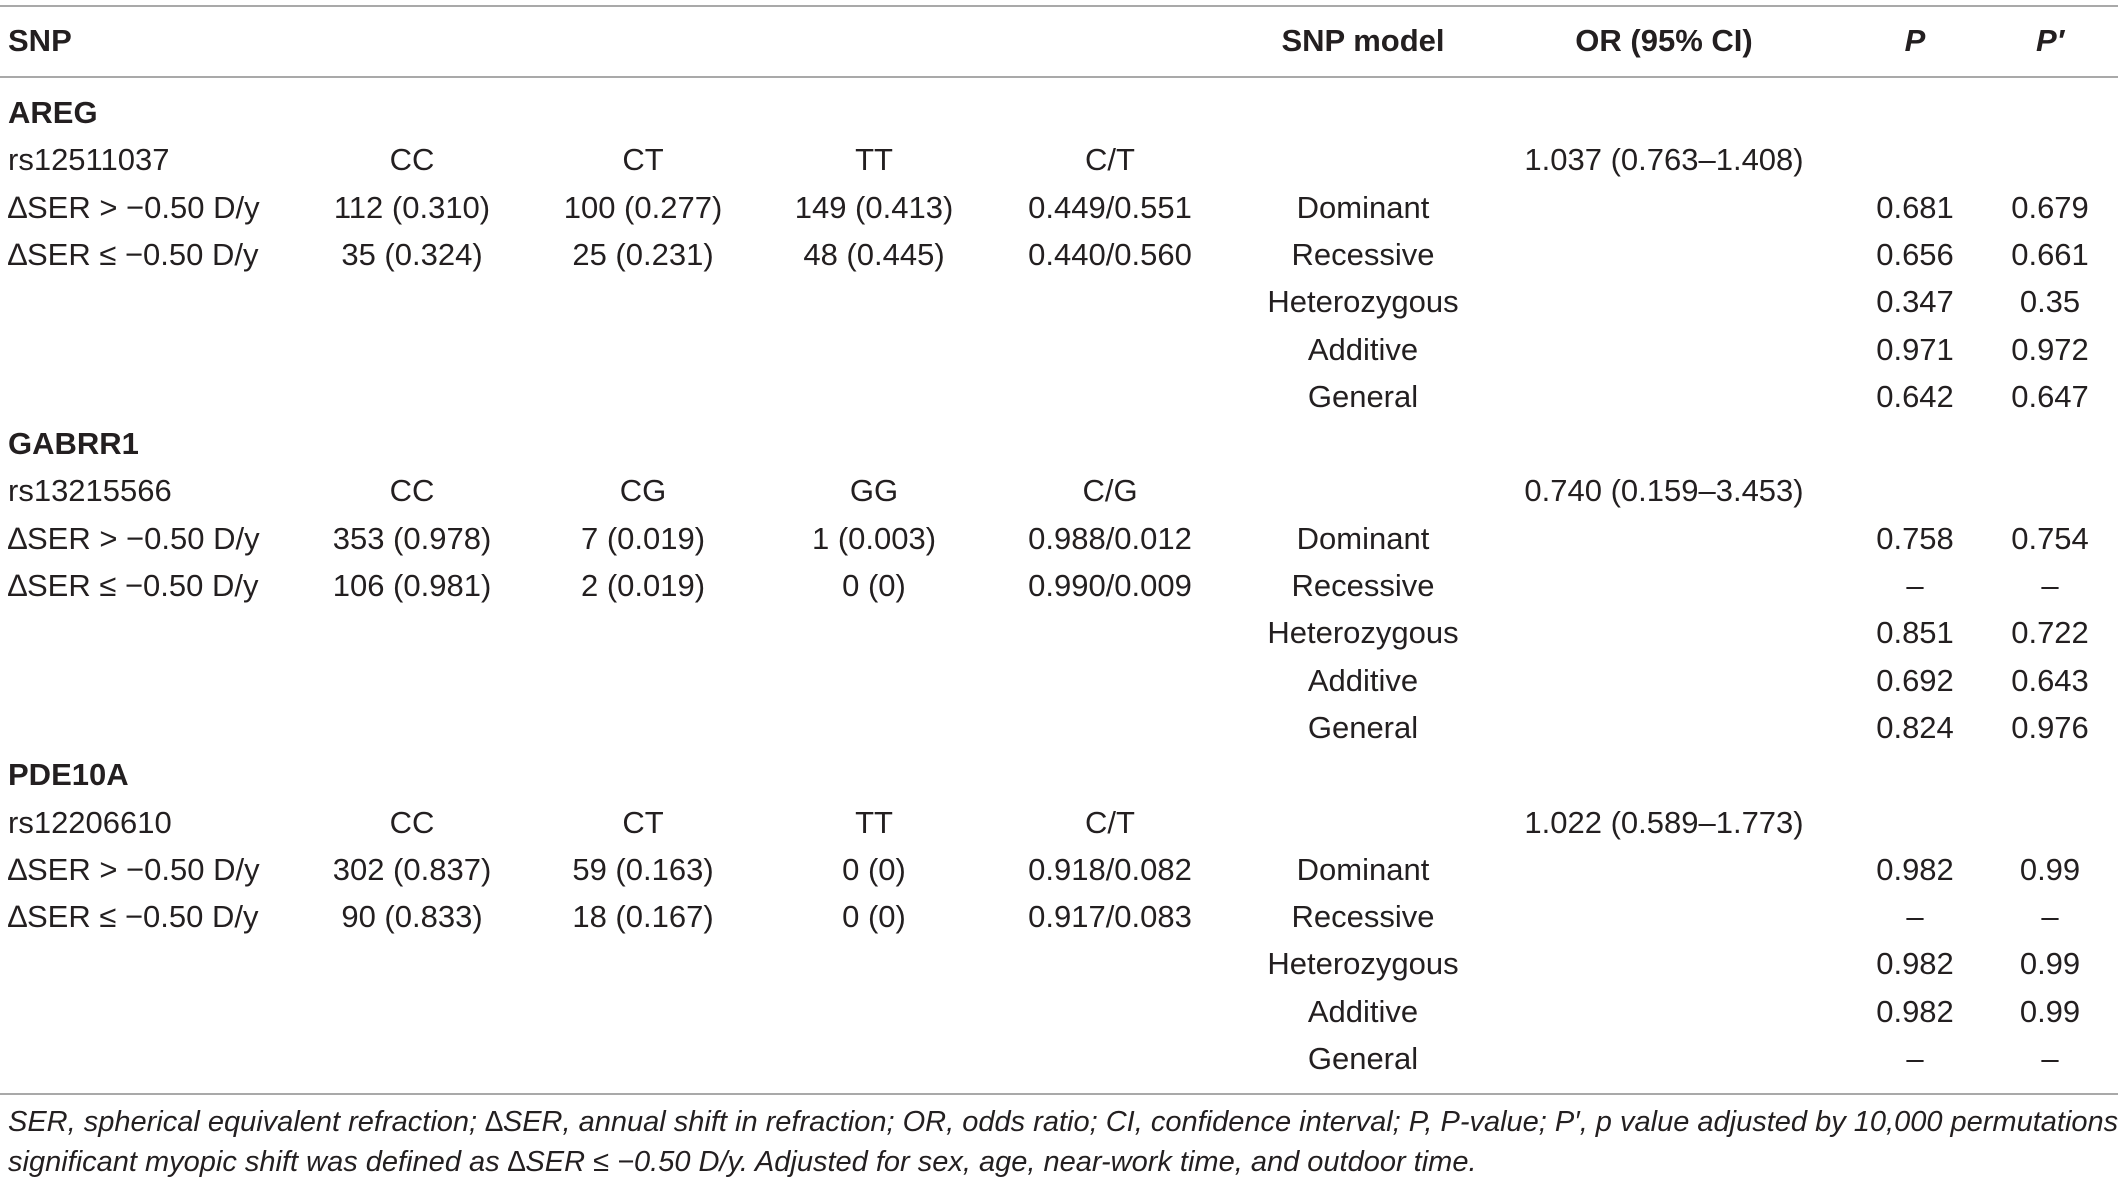 The width and height of the screenshot is (2118, 1182). What do you see at coordinates (2050, 254) in the screenshot?
I see `p-adjusted: 0.661` at bounding box center [2050, 254].